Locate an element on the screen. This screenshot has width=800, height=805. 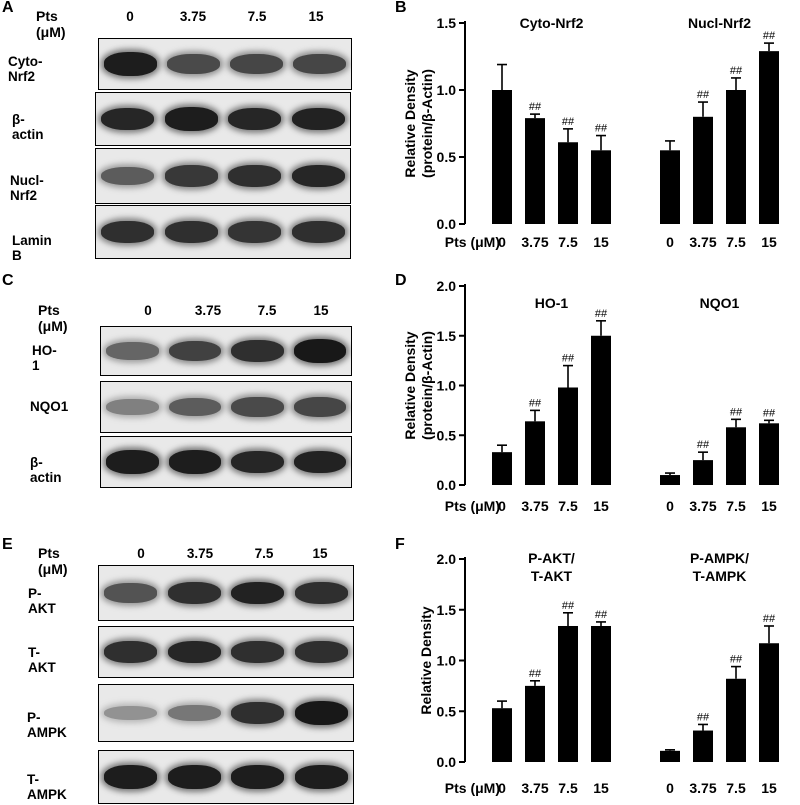
group-title: NQO1 is located at coordinates (720, 303).